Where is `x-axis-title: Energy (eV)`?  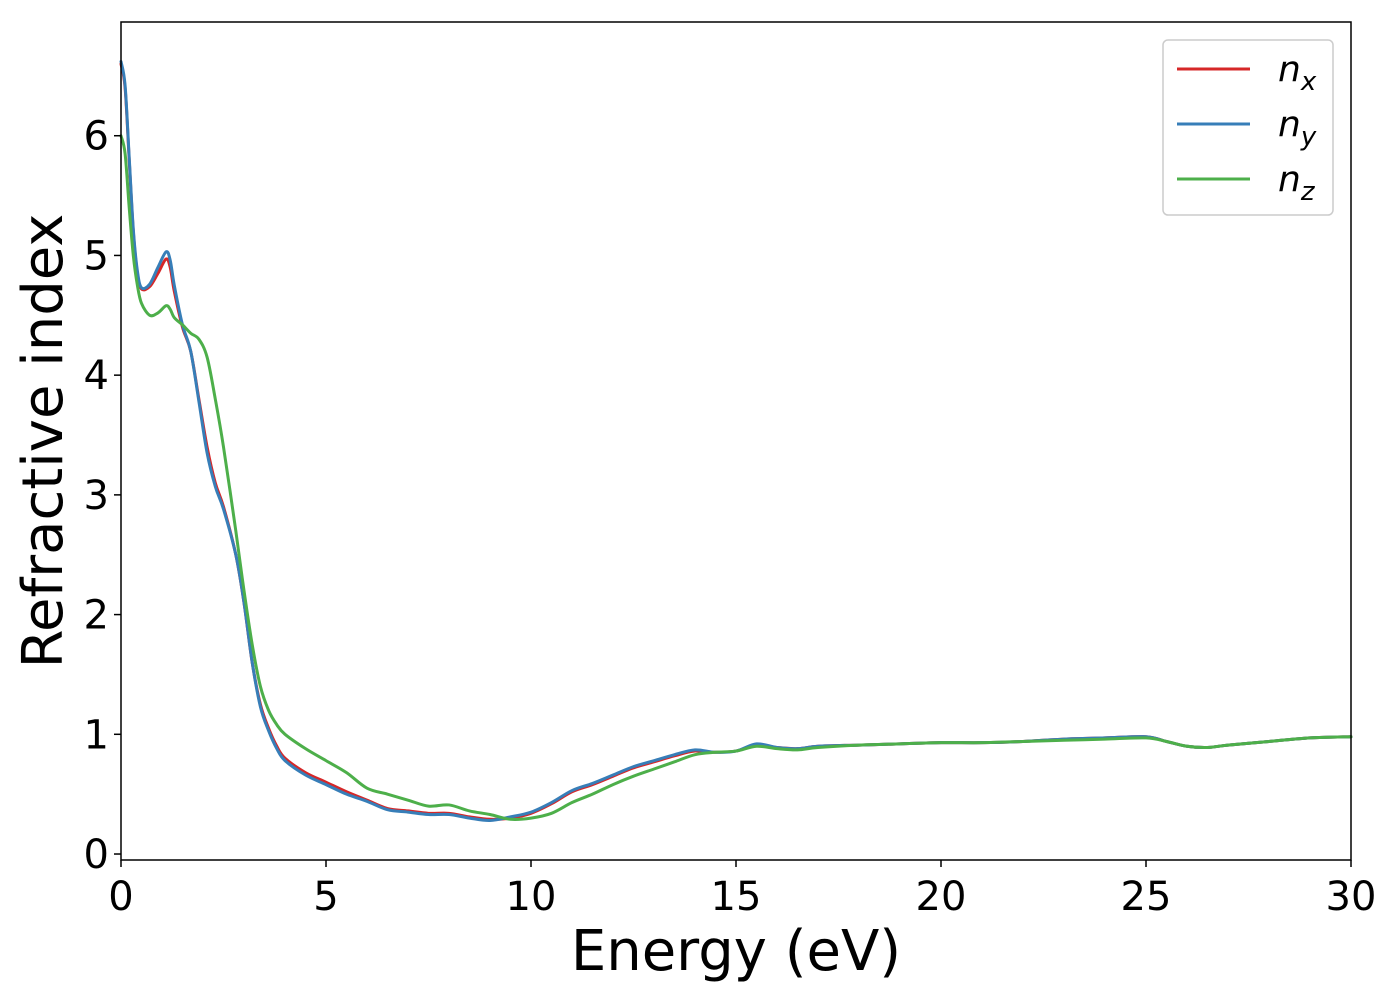 x-axis-title: Energy (eV) is located at coordinates (736, 951).